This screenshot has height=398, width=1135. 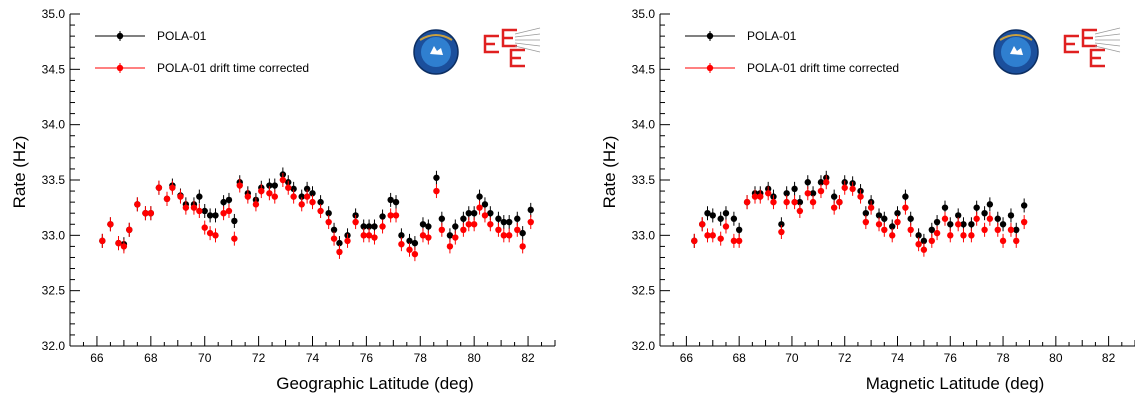 What do you see at coordinates (898, 358) in the screenshot?
I see `x-tick-label: 74` at bounding box center [898, 358].